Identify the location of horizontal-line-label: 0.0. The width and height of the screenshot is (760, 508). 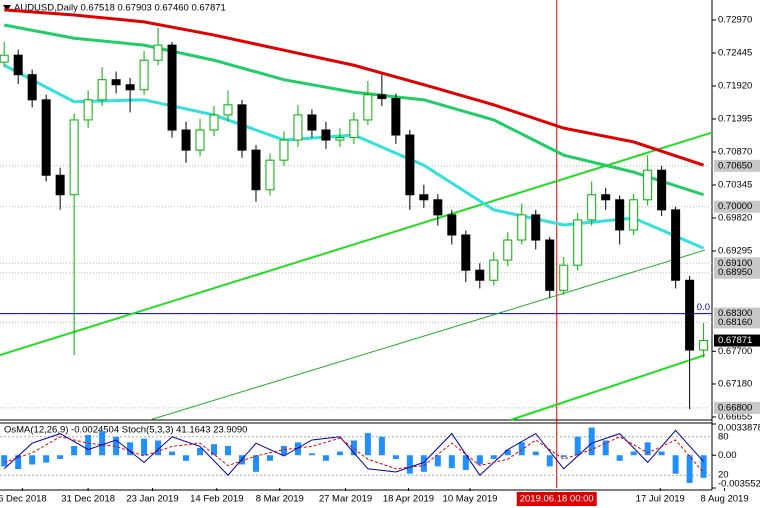
(703, 307).